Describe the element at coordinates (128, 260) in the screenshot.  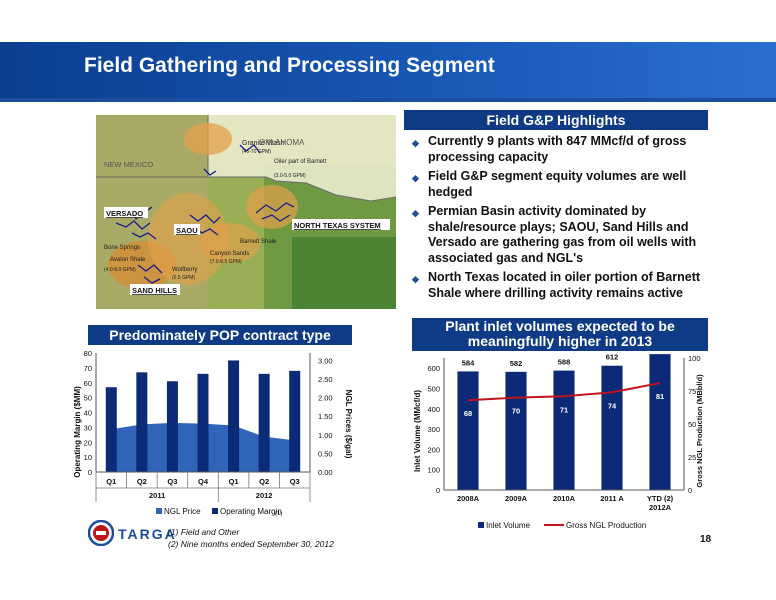
I see `map-label-avalon: Avalon Shale` at that location.